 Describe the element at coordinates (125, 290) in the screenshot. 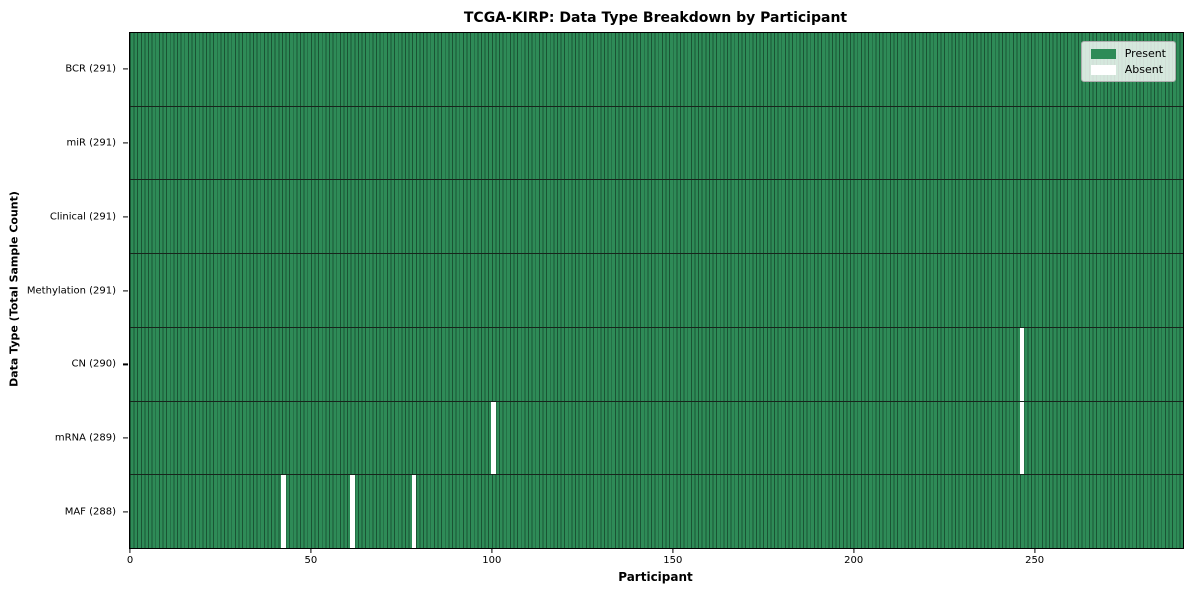

I see `ytick-mark-Methylation` at that location.